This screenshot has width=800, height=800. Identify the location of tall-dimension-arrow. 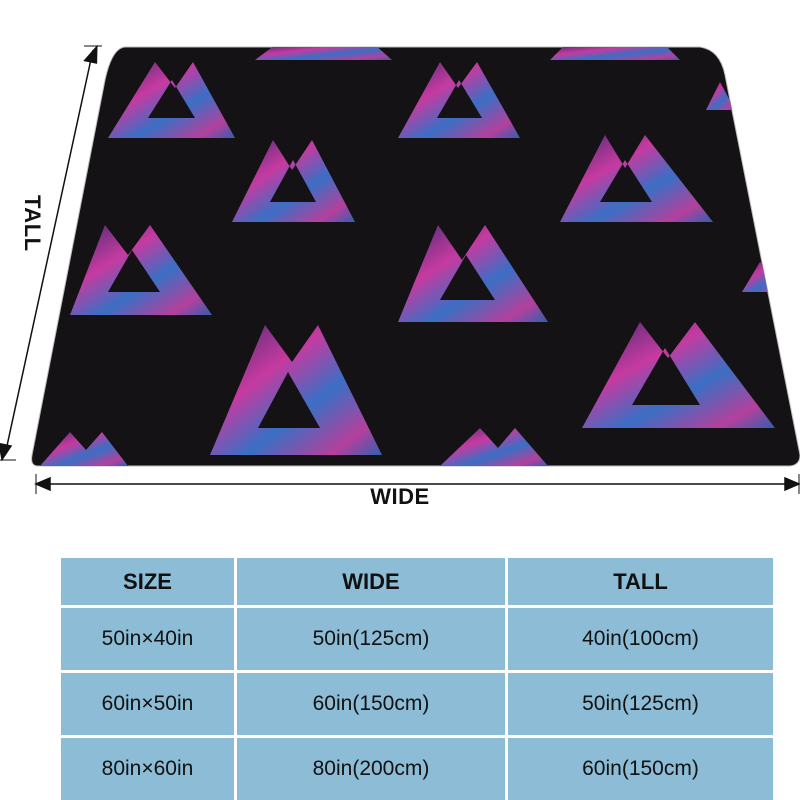
(51, 253).